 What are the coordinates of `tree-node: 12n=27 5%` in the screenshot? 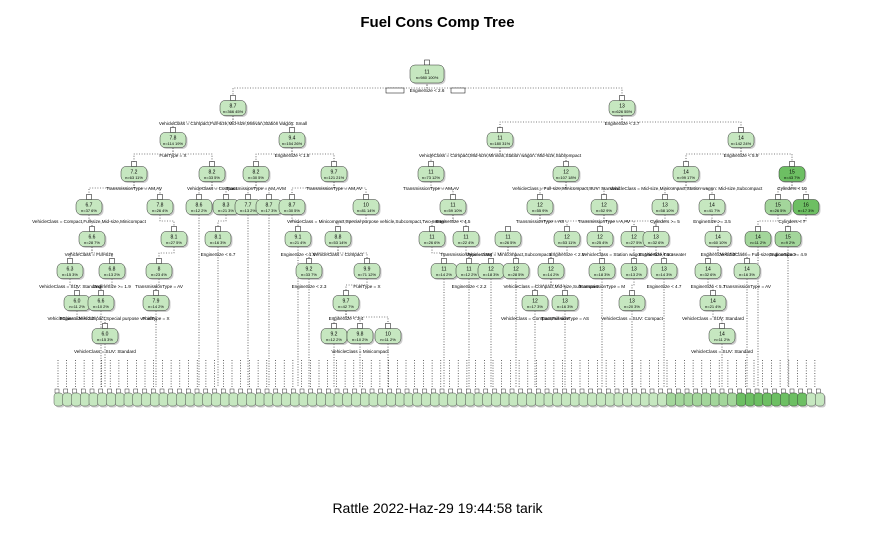 It's located at (634, 237).